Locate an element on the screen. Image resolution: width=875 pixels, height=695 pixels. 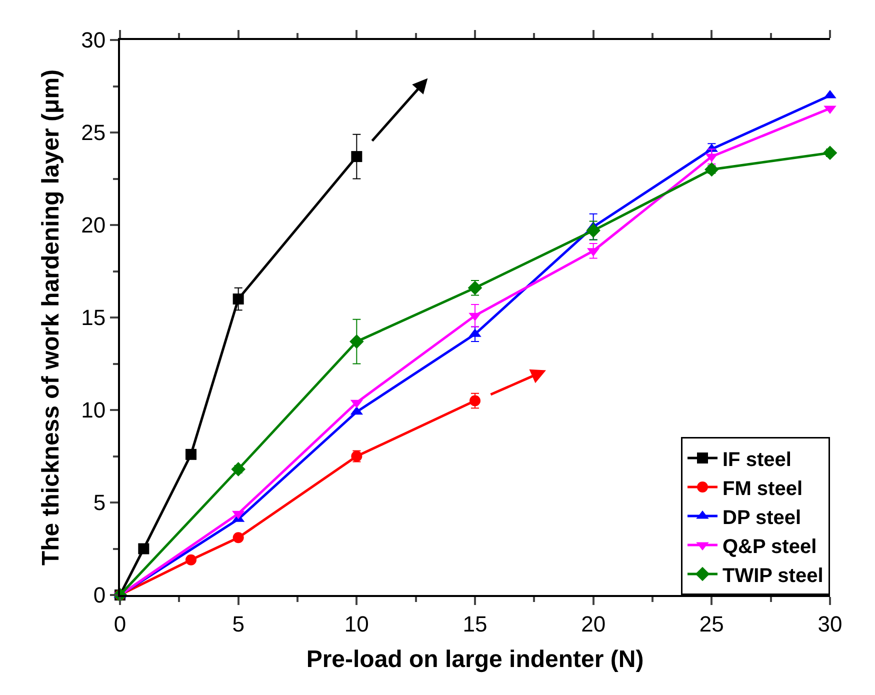
legend-label: DP steel is located at coordinates (762, 517).